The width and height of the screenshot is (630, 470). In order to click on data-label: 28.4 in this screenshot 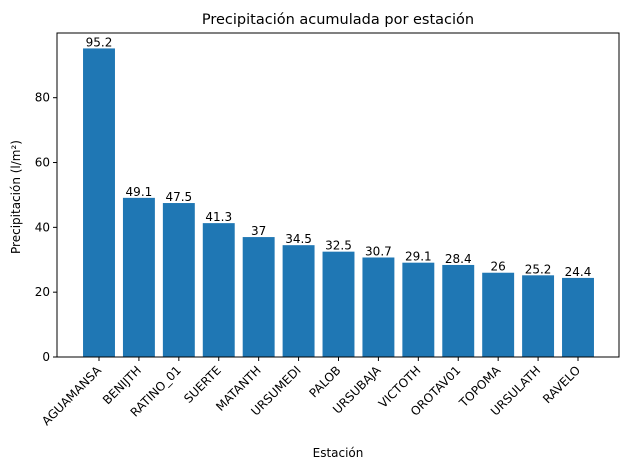, I will do `click(458, 259)`.